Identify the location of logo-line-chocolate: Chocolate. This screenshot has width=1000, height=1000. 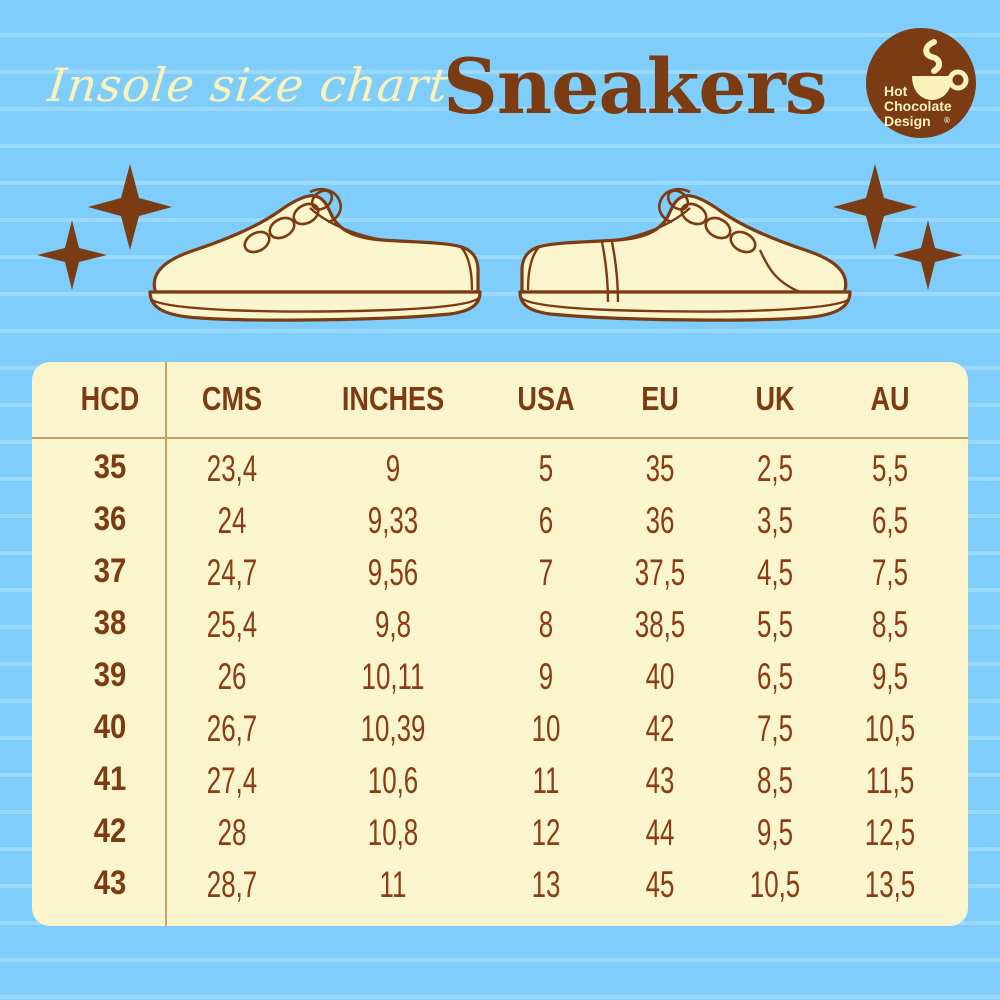
(918, 106).